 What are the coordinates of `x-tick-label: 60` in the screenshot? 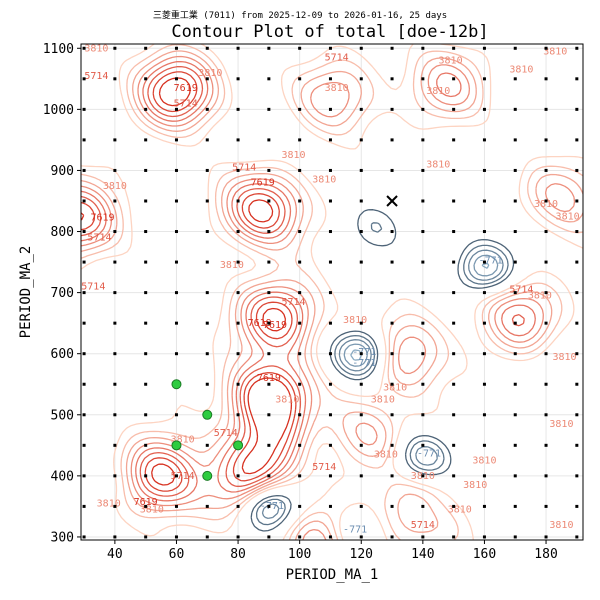 It's located at (177, 554).